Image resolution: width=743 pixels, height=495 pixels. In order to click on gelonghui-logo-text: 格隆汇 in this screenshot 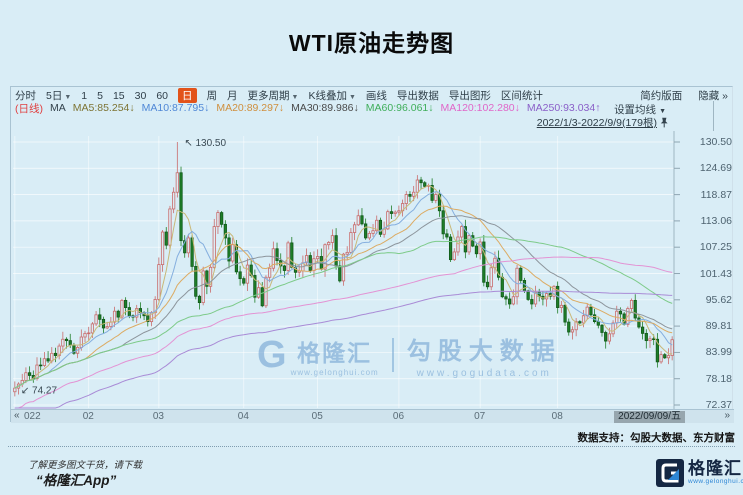, I will do `click(715, 468)`.